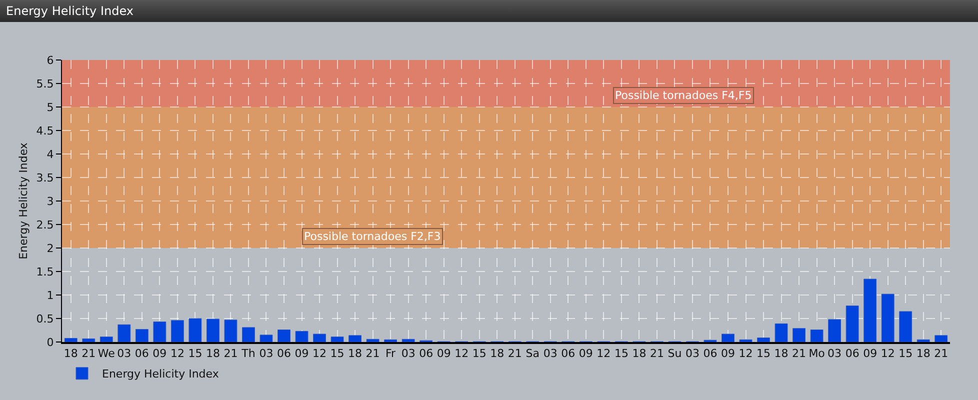 The height and width of the screenshot is (400, 978). I want to click on legend-label: Energy Helicity Index, so click(161, 374).